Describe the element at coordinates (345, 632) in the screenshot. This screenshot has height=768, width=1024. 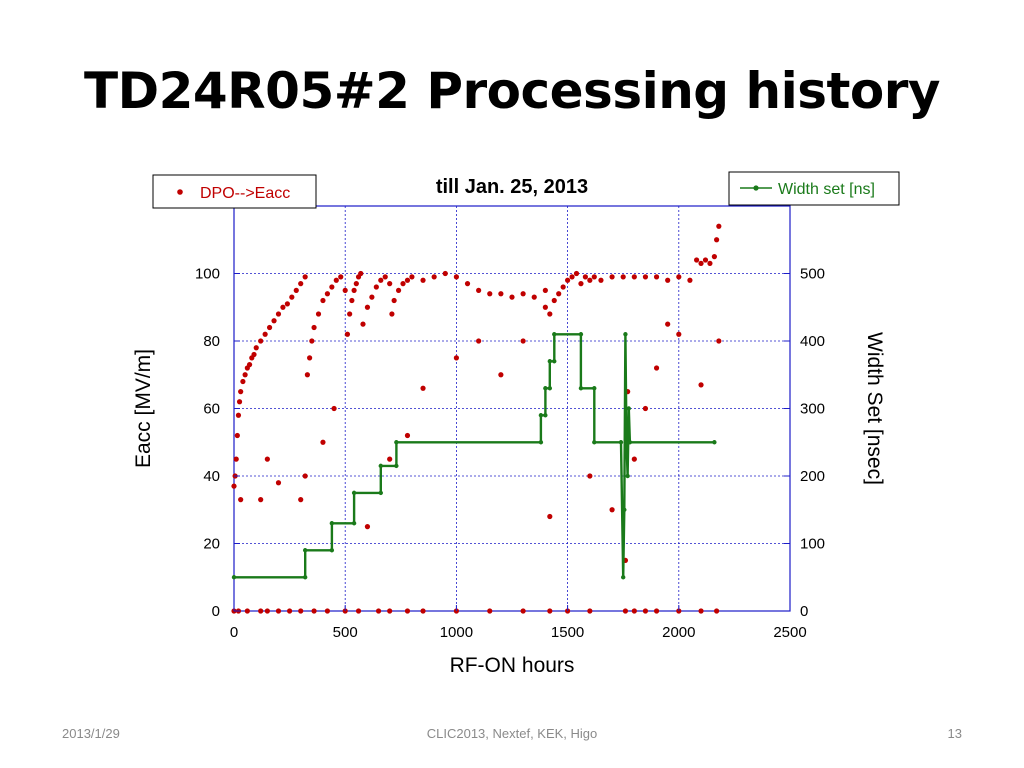
I see `x-tick-label: 500` at that location.